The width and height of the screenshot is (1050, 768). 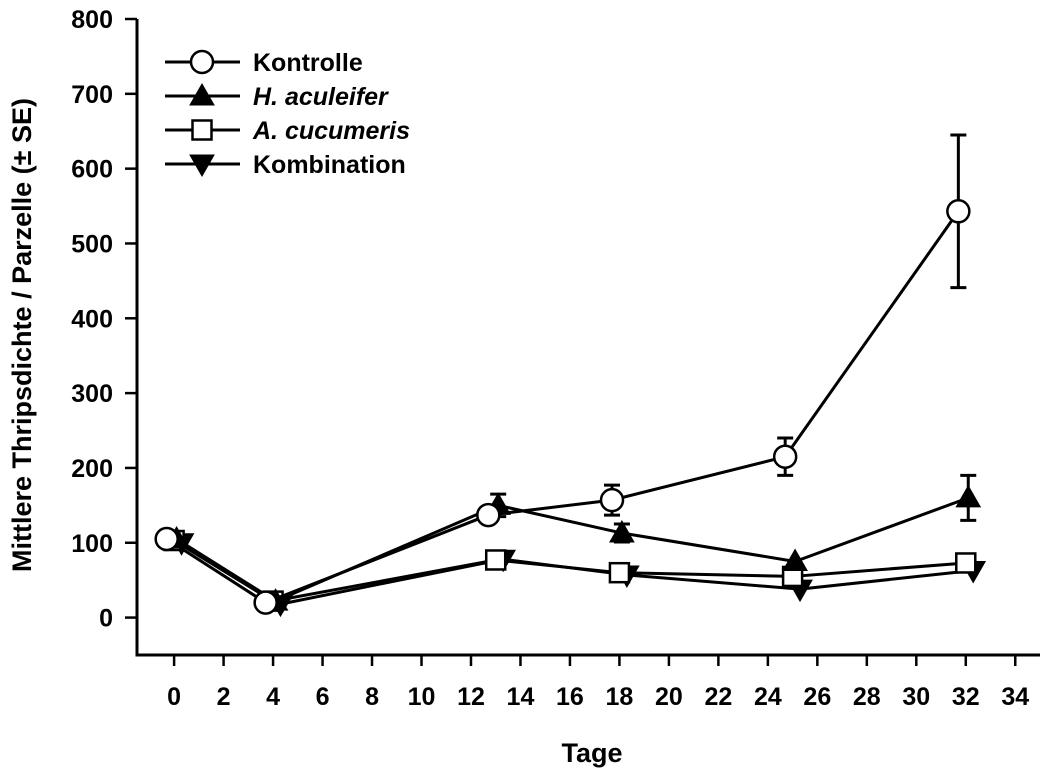 I want to click on x-tick-label: 28, so click(x=867, y=697).